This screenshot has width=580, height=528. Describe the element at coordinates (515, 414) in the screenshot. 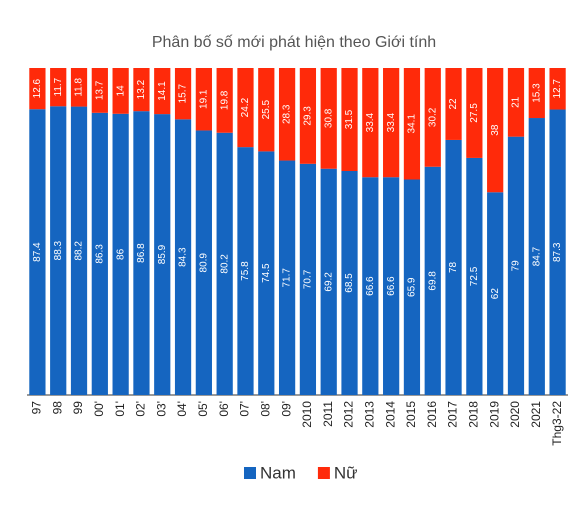

I see `x-tick-label: 2020` at that location.